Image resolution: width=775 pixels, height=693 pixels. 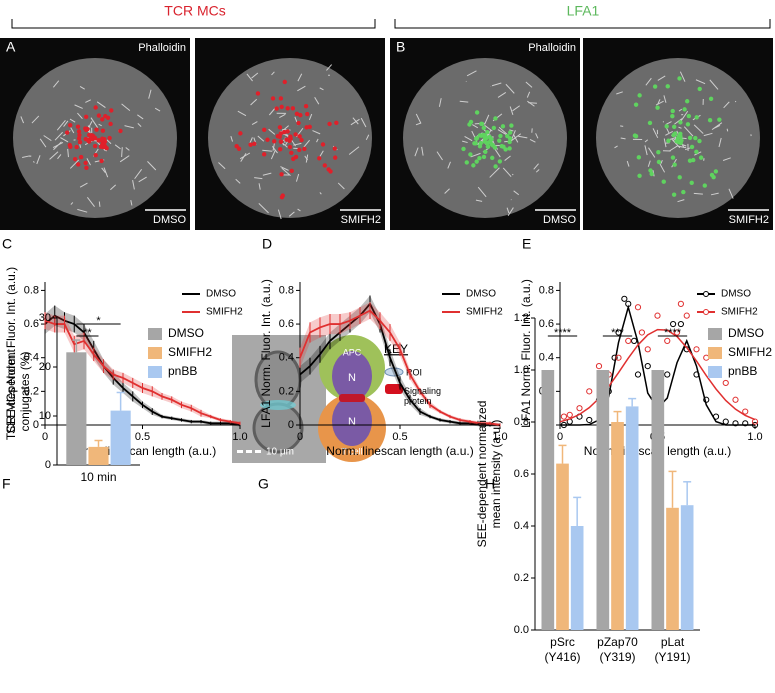 I want to click on x-tick-label: 1.0, so click(x=499, y=437).